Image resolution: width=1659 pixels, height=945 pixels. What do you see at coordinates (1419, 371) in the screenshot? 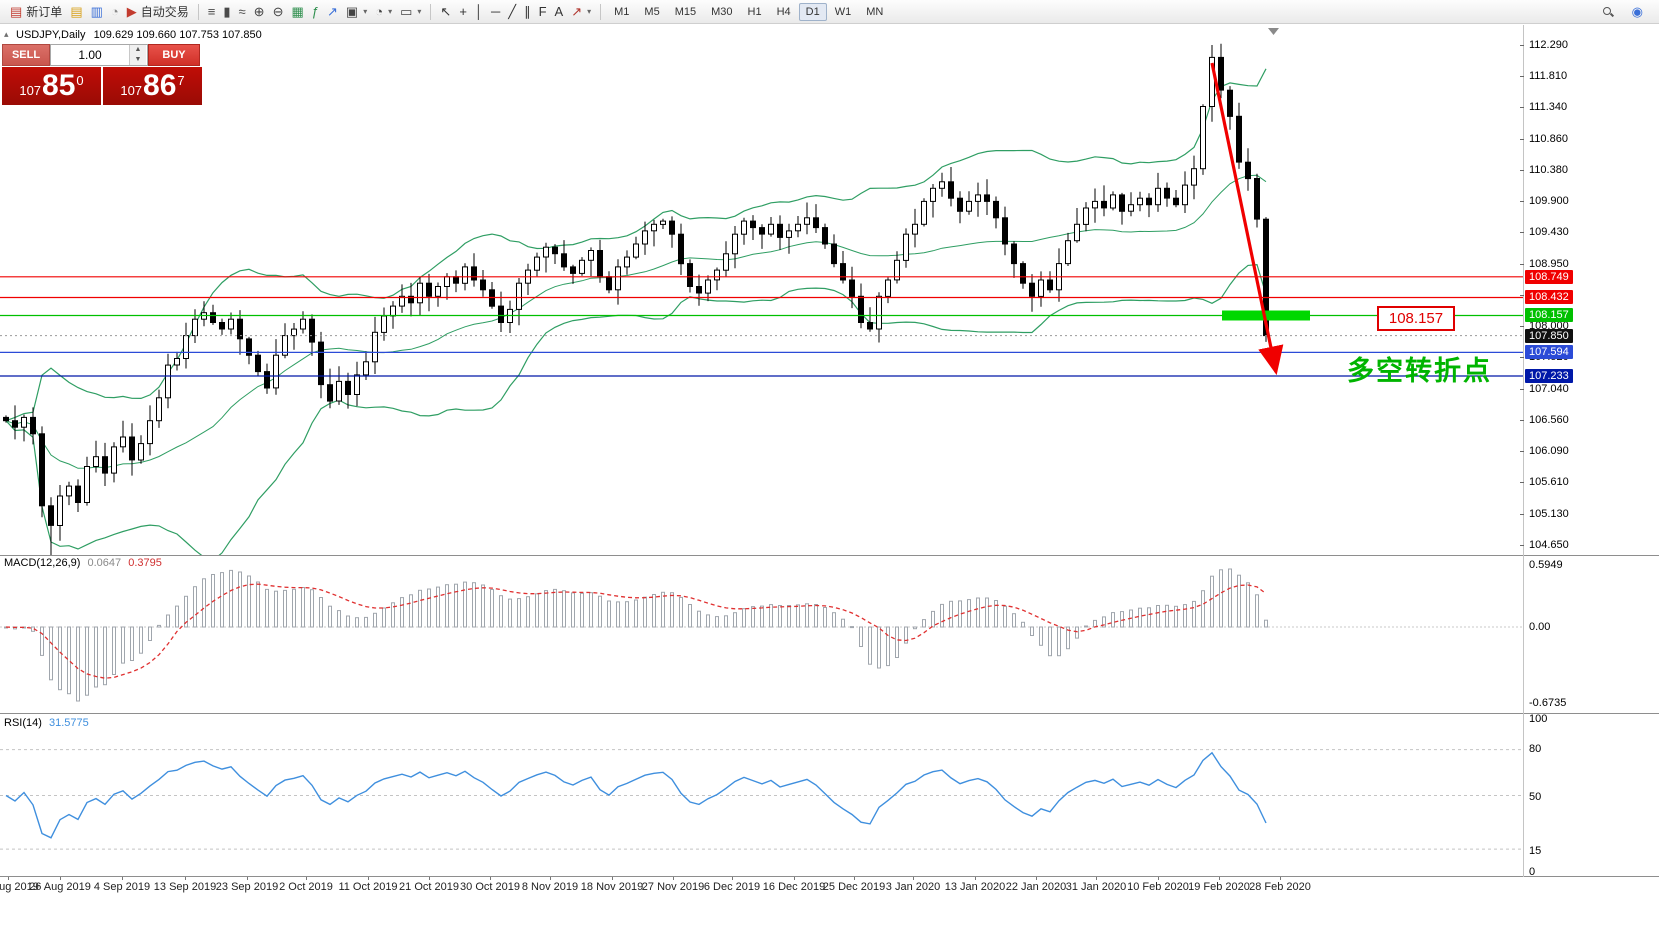
I see `turning-point-note: 多空转折点` at bounding box center [1419, 371].